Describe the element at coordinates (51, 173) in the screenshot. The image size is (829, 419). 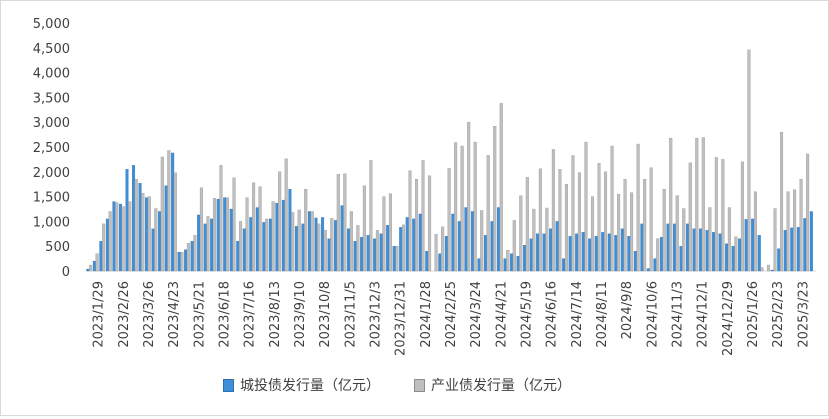
I see `y-tick-label: 2,000` at that location.